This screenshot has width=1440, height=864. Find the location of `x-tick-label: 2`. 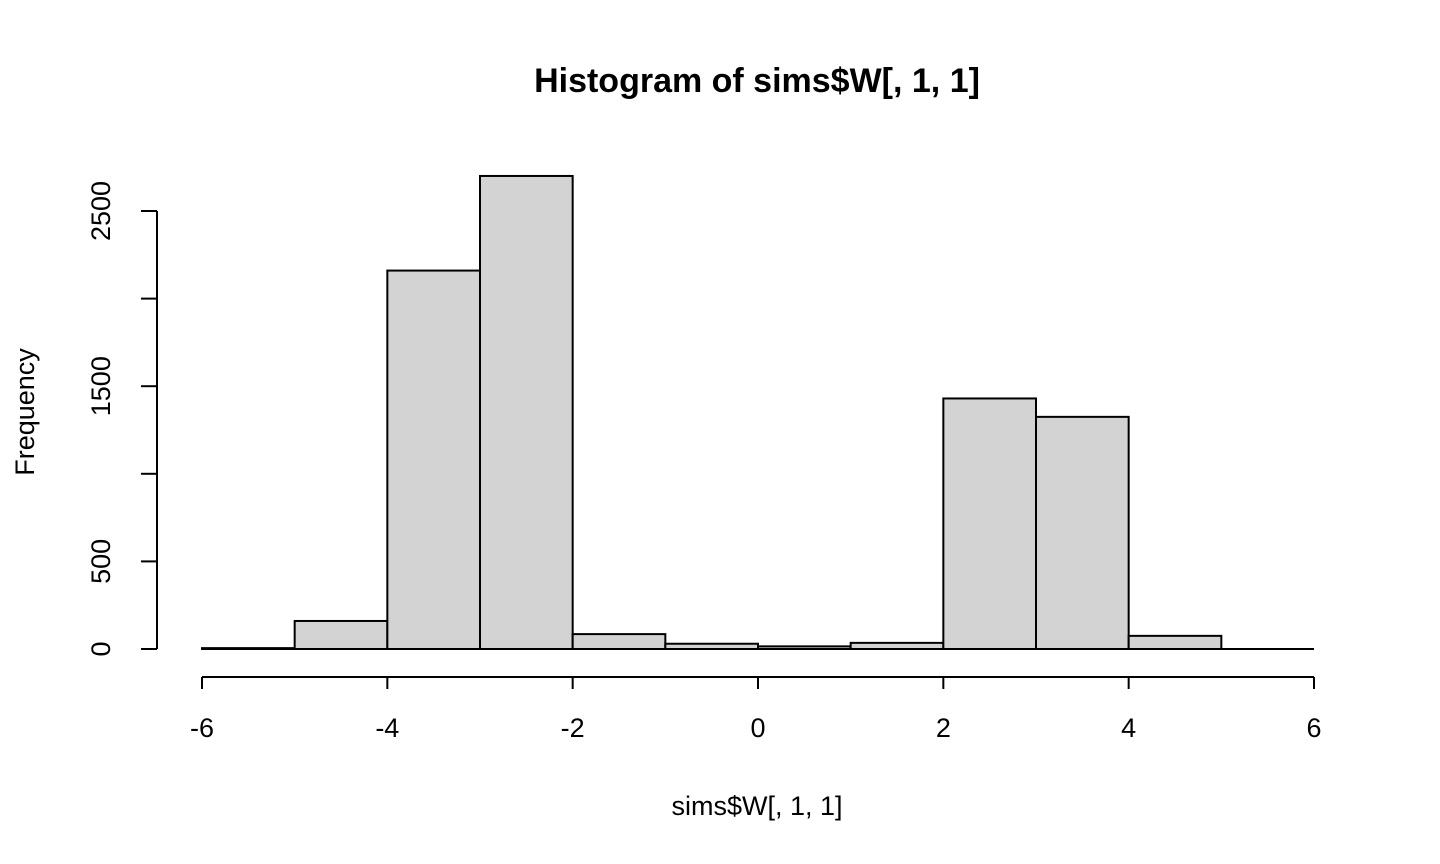

x-tick-label: 2 is located at coordinates (943, 728).